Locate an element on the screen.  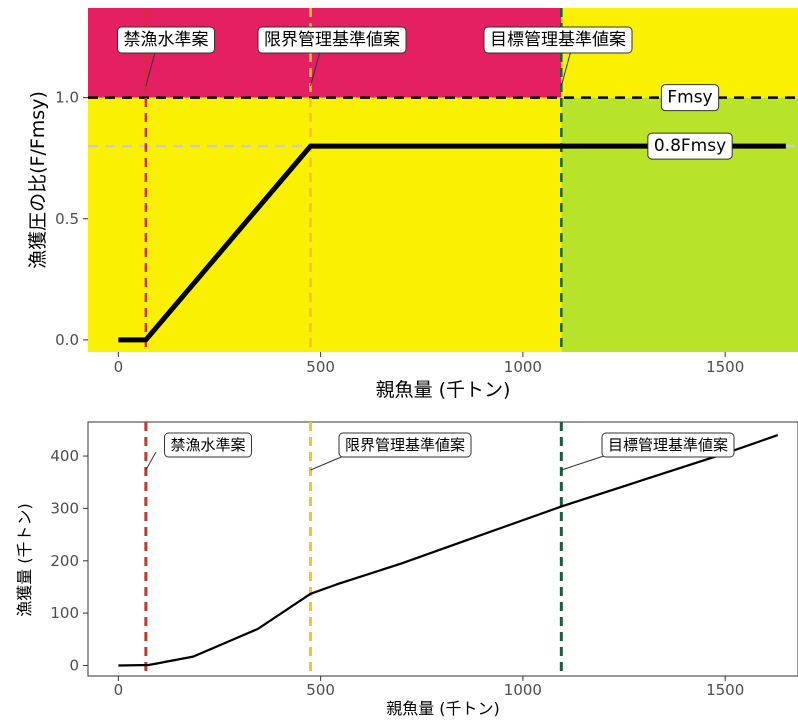
y-tick-label: 0.5 is located at coordinates (67, 219).